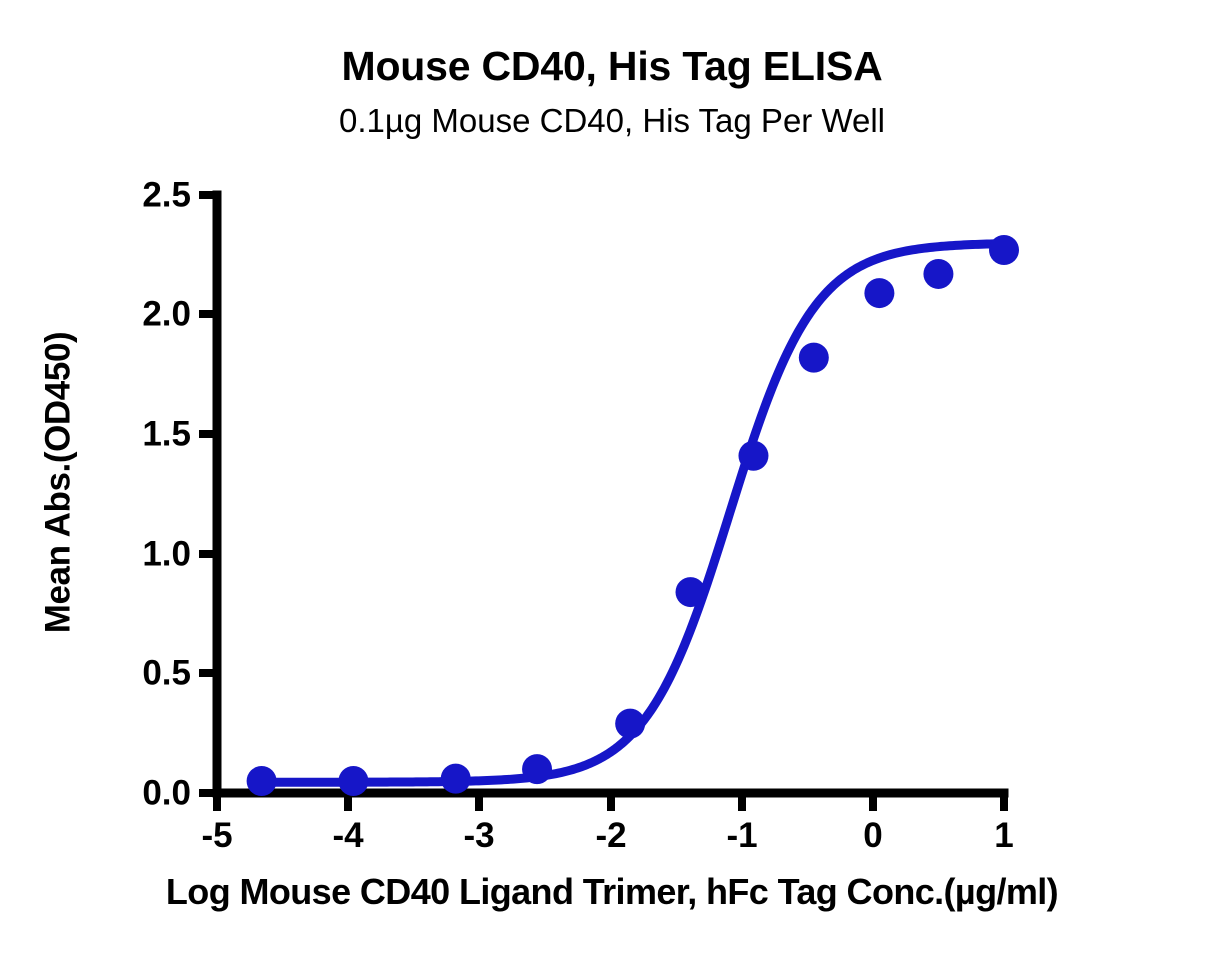 This screenshot has height=969, width=1224. Describe the element at coordinates (166, 195) in the screenshot. I see `y-tick-label-2.5: 2.5` at that location.